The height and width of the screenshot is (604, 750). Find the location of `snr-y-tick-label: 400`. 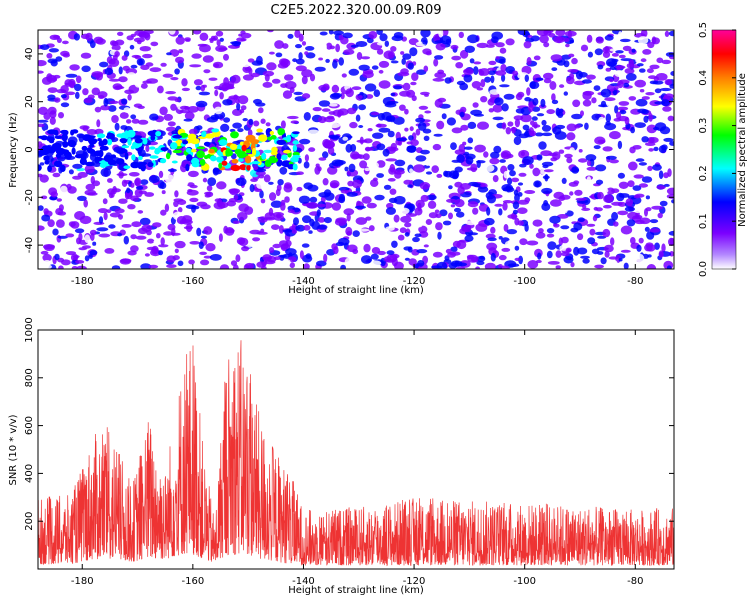

snr-y-tick-label: 400 is located at coordinates (29, 473).